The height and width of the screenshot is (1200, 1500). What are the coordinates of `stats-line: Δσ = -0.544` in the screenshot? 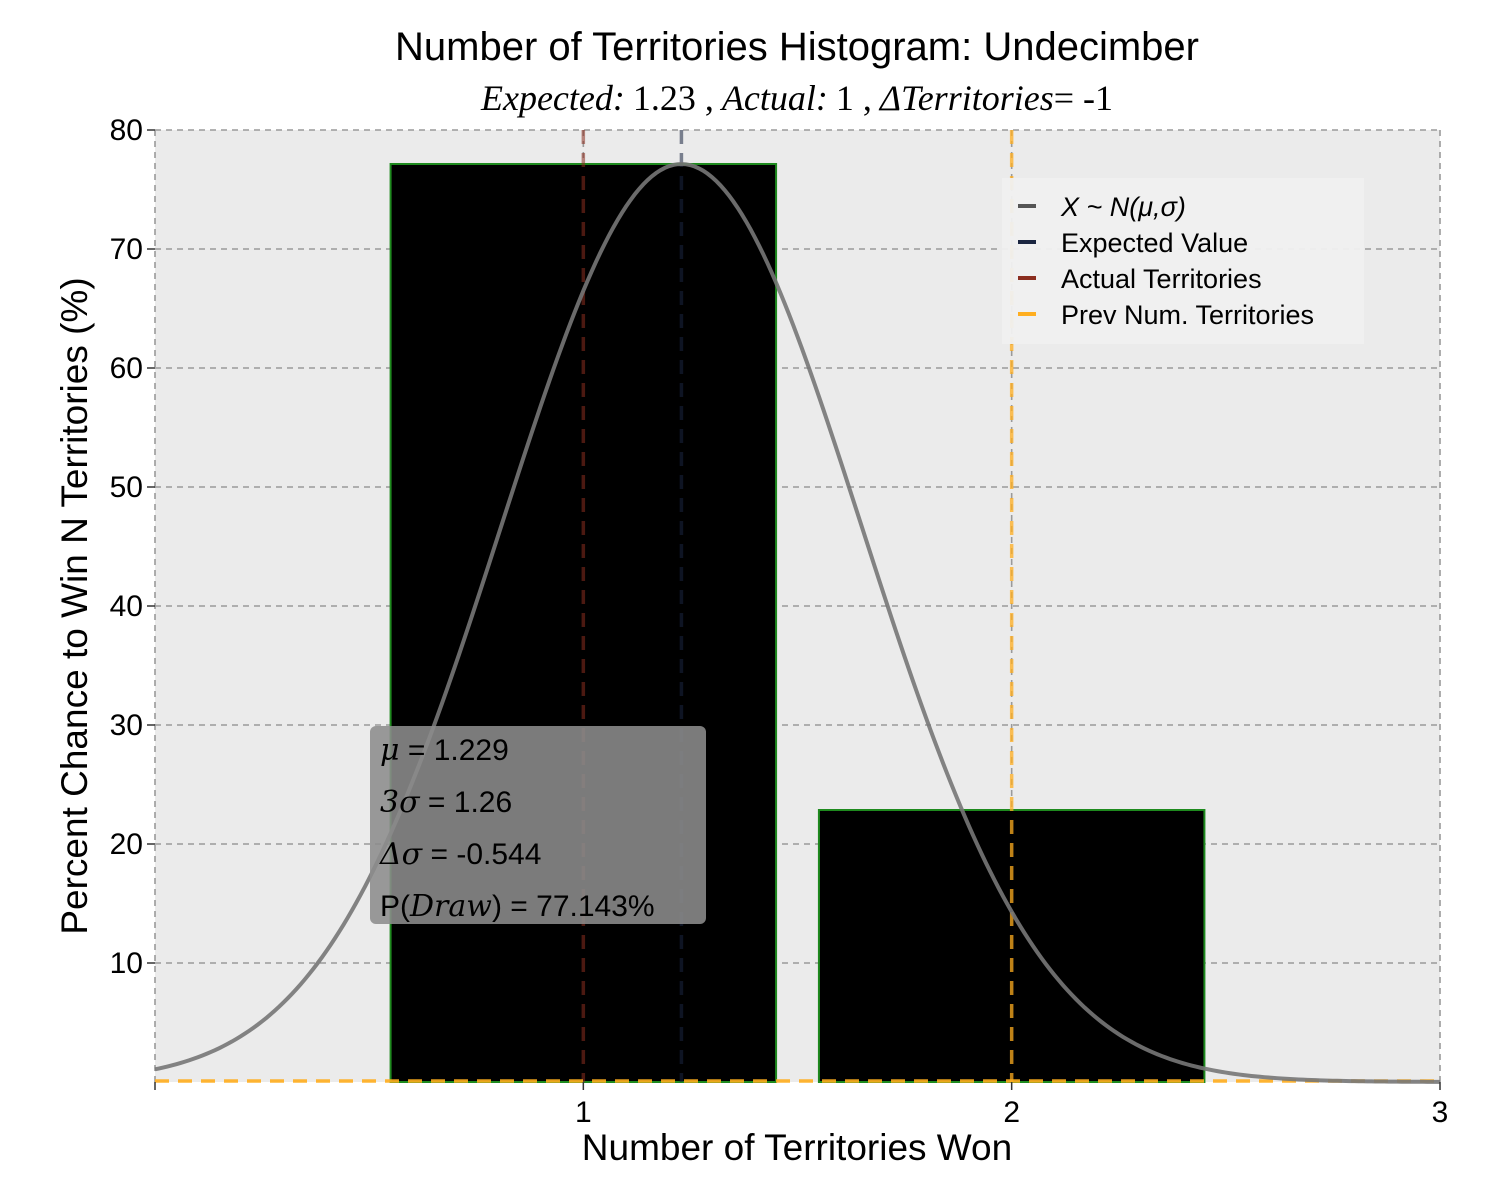 It's located at (460, 854).